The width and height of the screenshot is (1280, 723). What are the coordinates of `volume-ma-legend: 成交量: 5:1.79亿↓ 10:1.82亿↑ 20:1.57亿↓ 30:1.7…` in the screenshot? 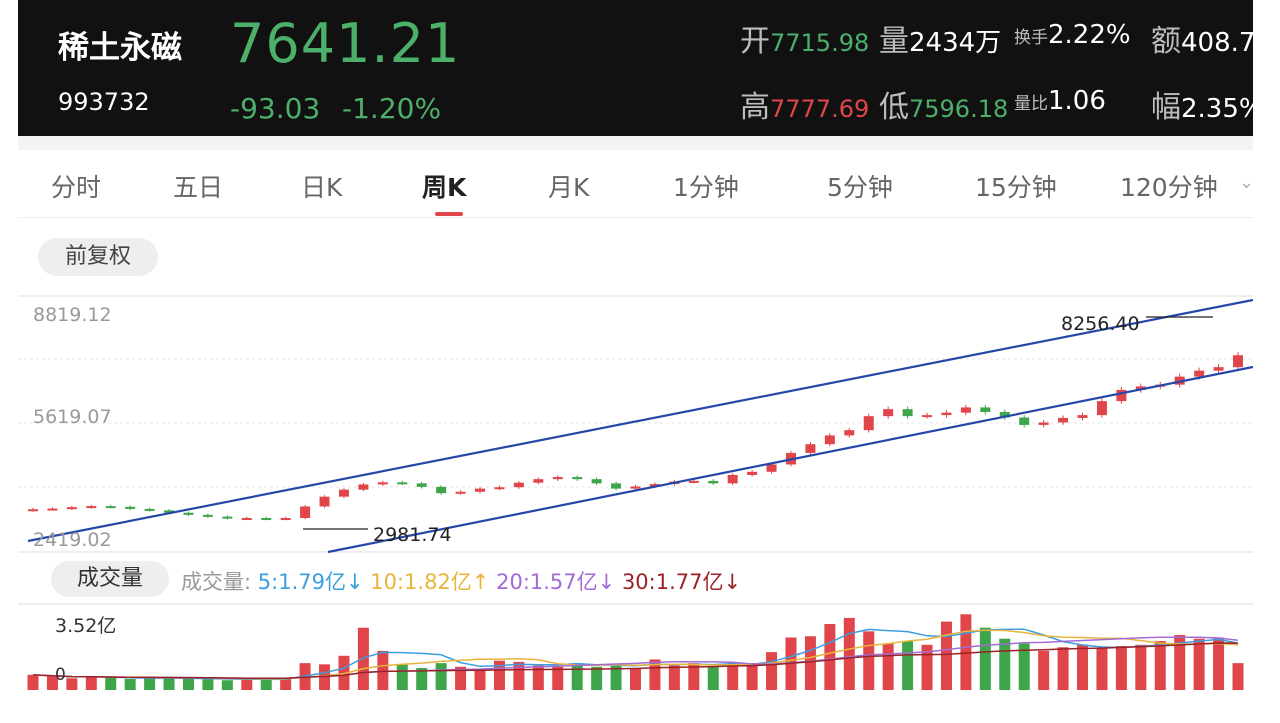 It's located at (461, 581).